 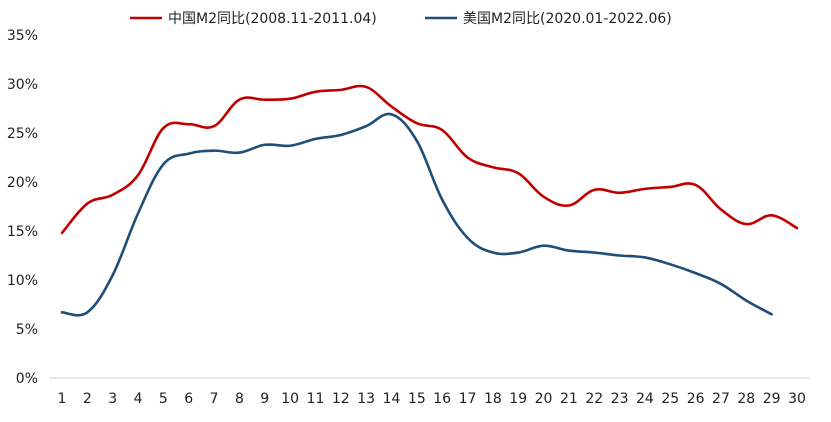 What do you see at coordinates (138, 399) in the screenshot?
I see `x-tick-label: 4` at bounding box center [138, 399].